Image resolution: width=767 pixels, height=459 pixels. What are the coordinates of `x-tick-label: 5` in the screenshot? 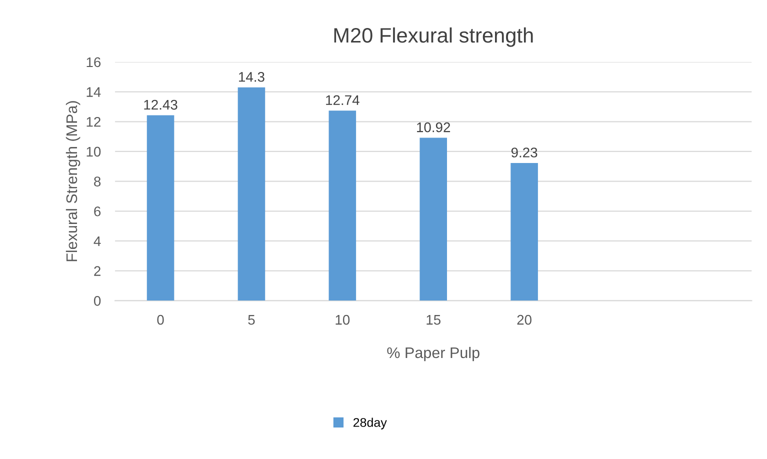 It's located at (251, 320).